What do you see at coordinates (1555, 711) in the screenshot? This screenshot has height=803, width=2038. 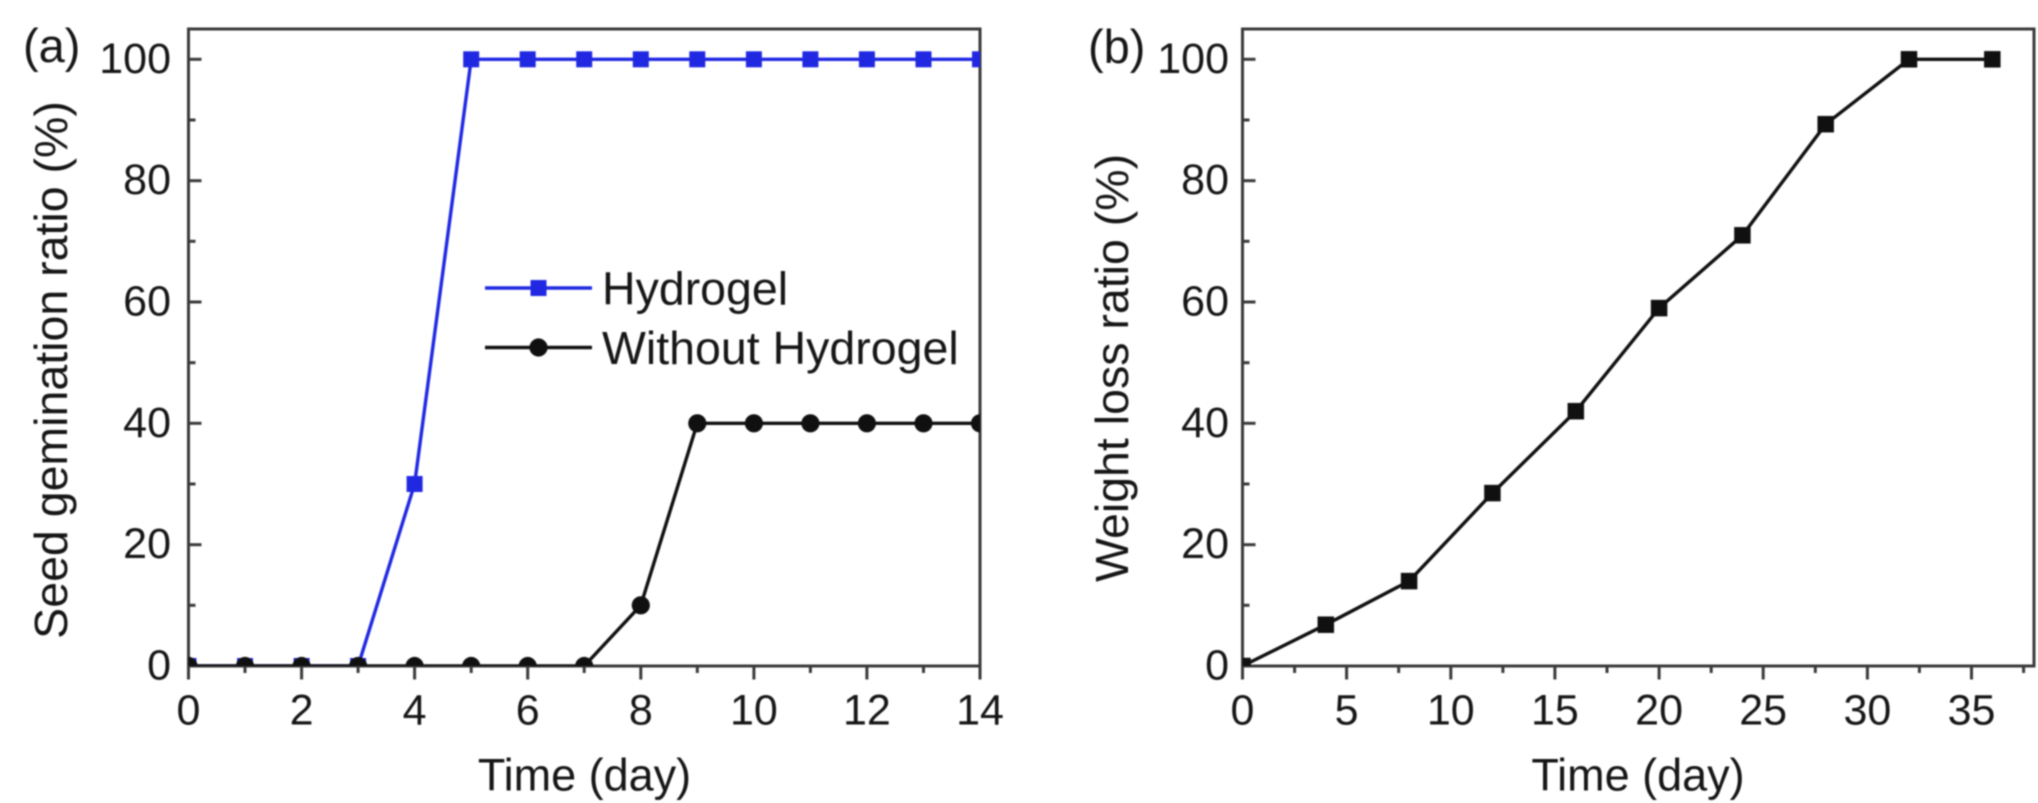 I see `svg-text: 15` at bounding box center [1555, 711].